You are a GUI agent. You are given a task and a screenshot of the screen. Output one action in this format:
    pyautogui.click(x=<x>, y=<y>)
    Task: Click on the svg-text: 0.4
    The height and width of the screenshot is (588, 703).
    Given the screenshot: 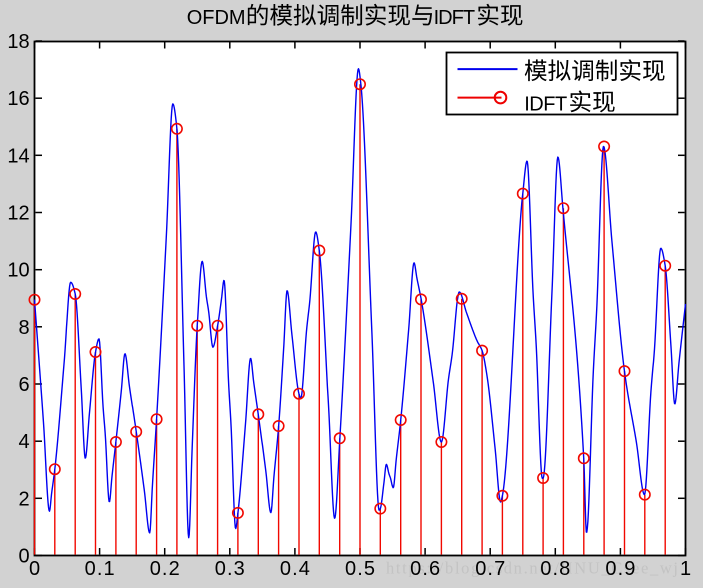 What is the action you would take?
    pyautogui.click(x=295, y=569)
    